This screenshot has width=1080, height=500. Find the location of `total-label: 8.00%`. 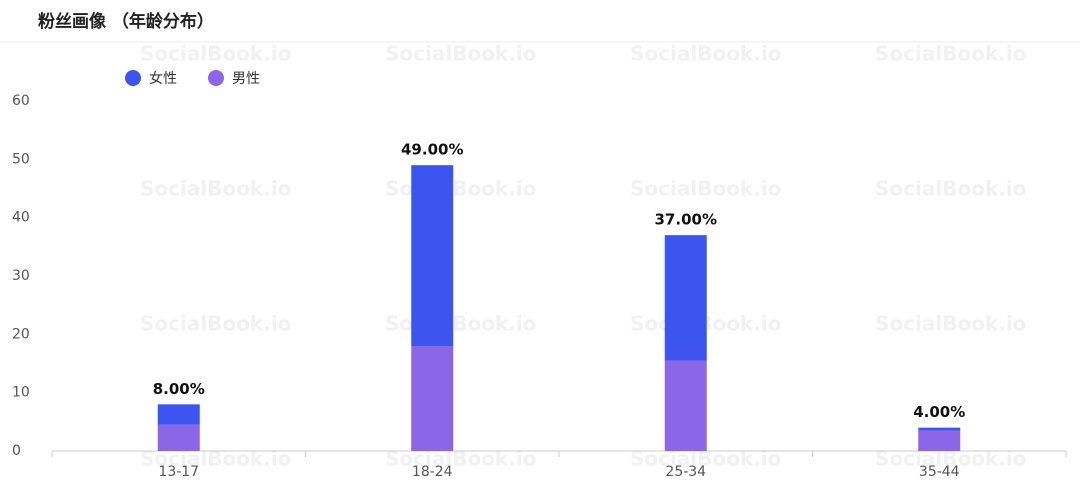

total-label: 8.00% is located at coordinates (179, 389).